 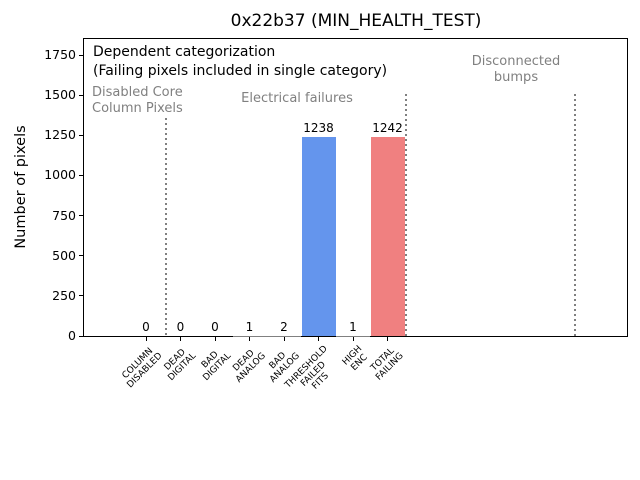 I want to click on y-axis-label: Number of pixels, so click(x=21, y=187).